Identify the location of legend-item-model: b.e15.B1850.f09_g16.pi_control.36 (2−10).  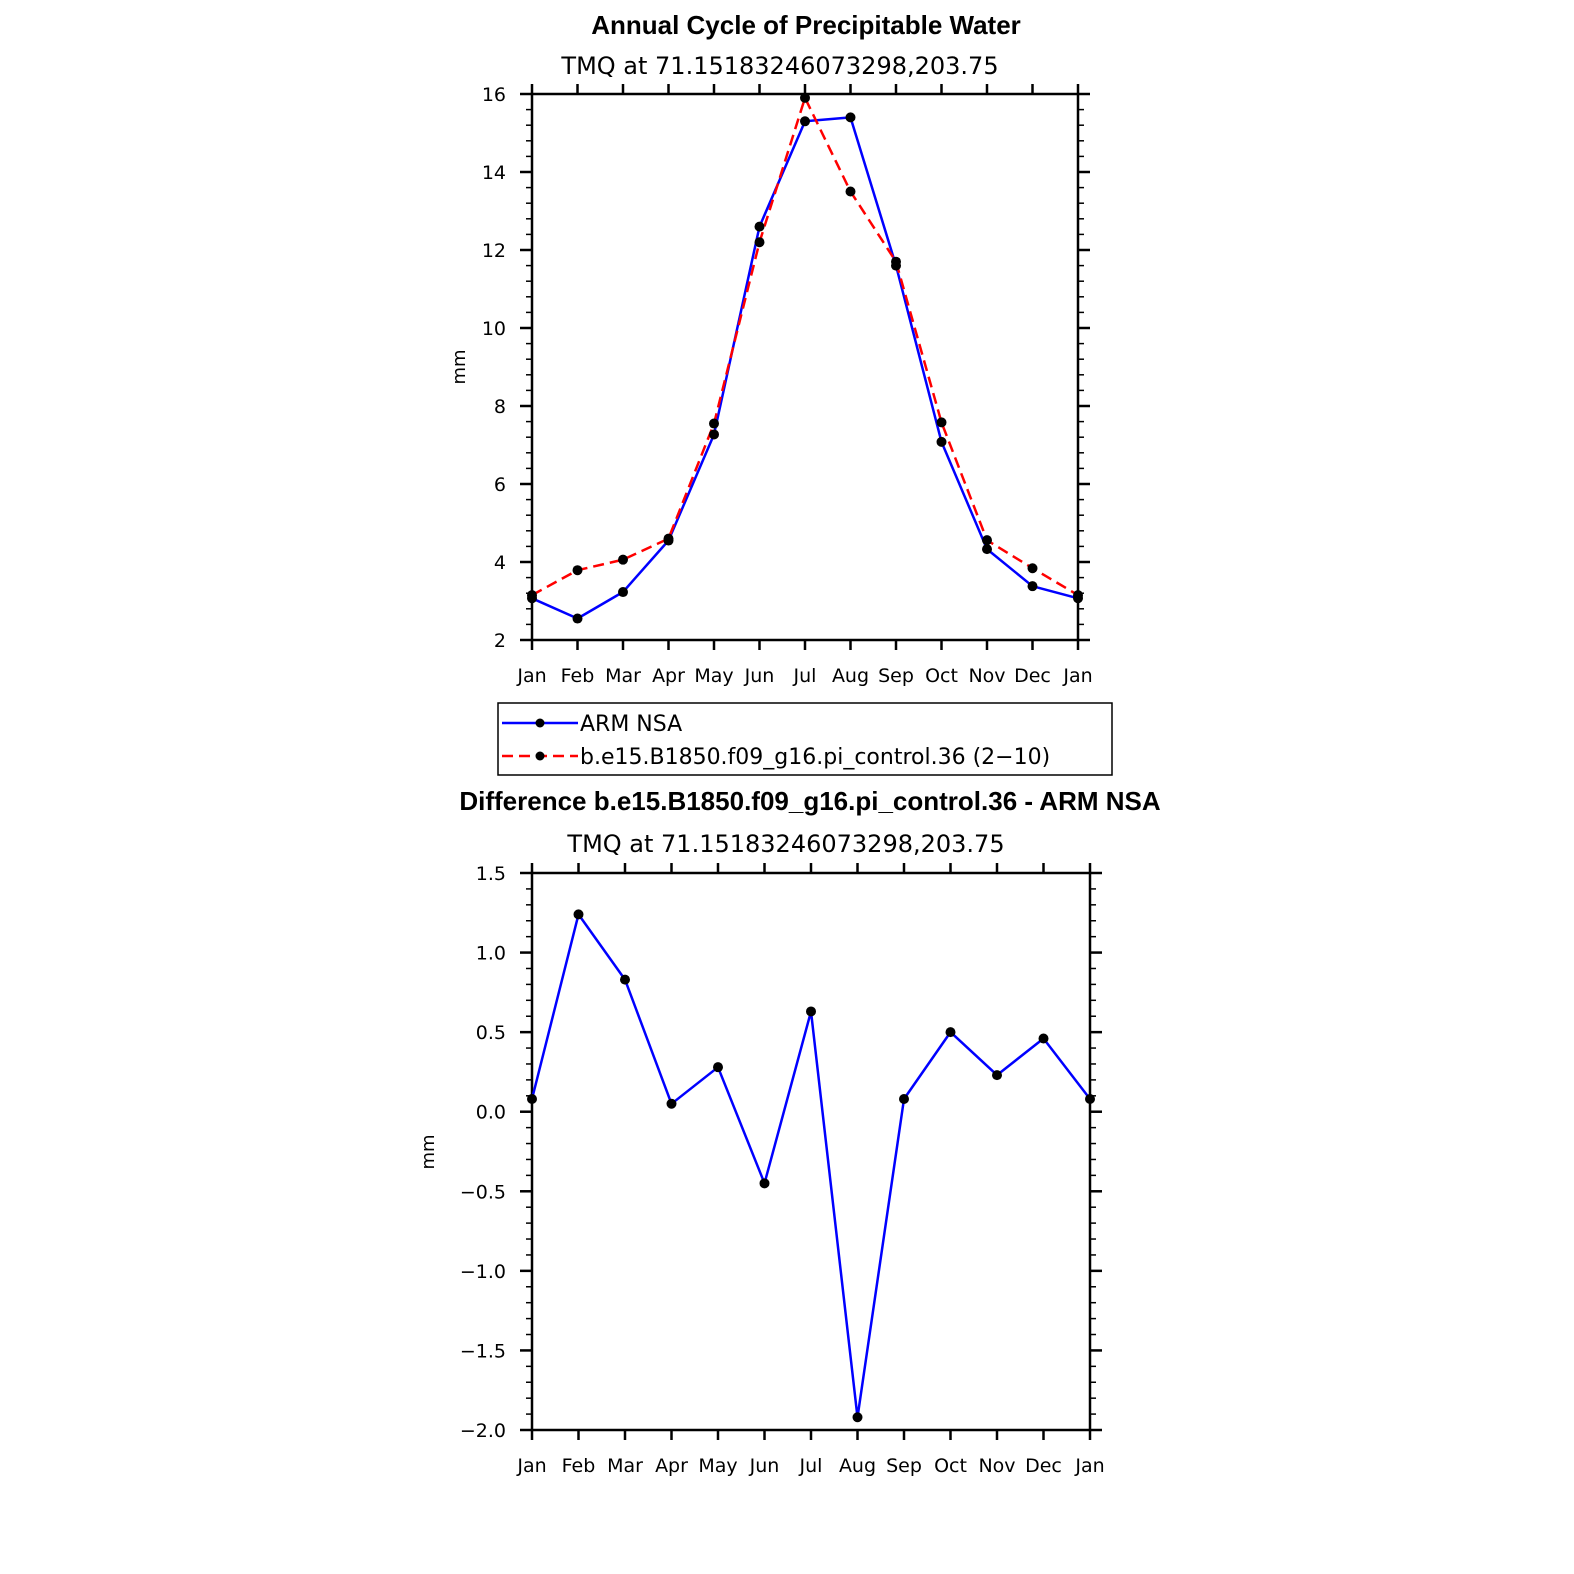
(776, 757).